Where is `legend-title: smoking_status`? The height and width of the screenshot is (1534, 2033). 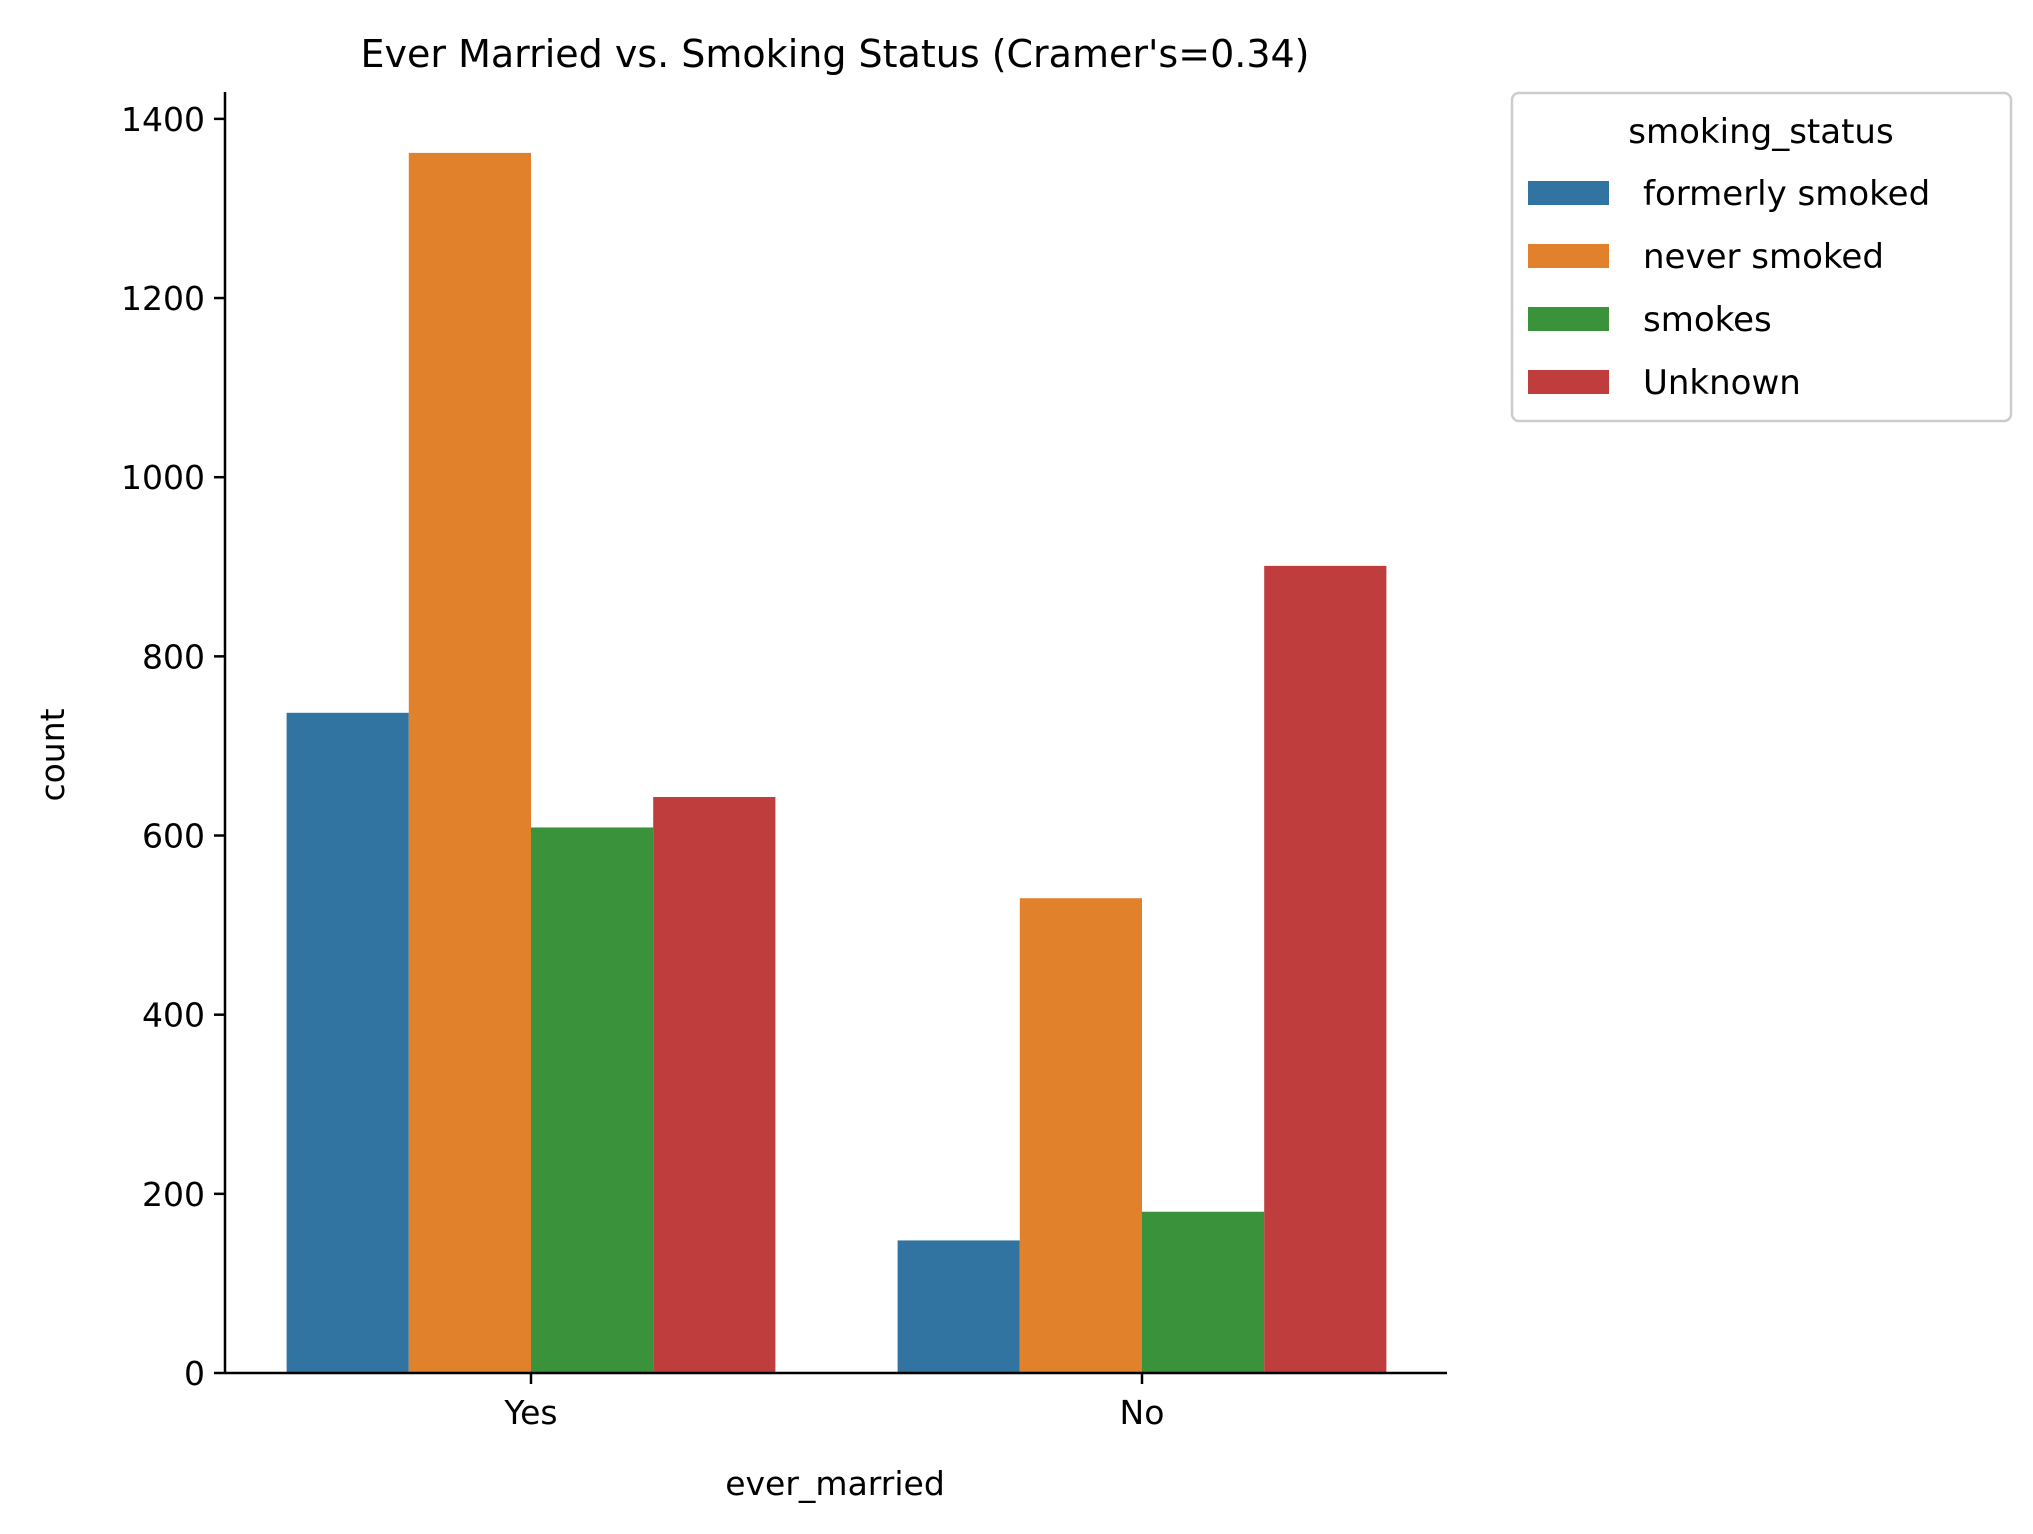
legend-title: smoking_status is located at coordinates (1760, 132).